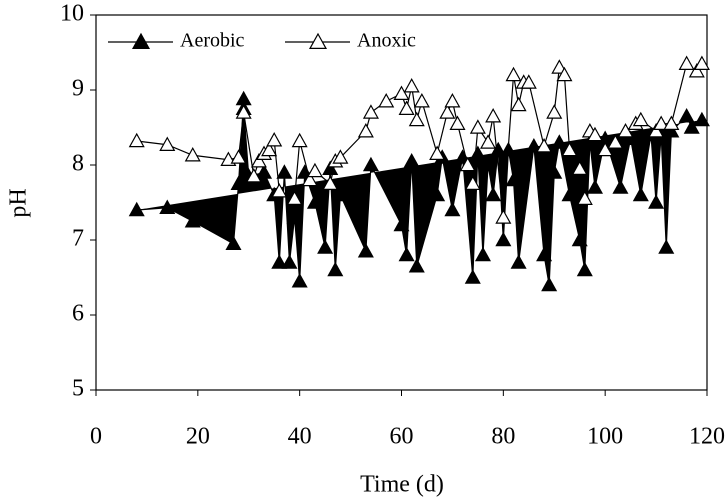  I want to click on x-tick-label: 0, so click(96, 437).